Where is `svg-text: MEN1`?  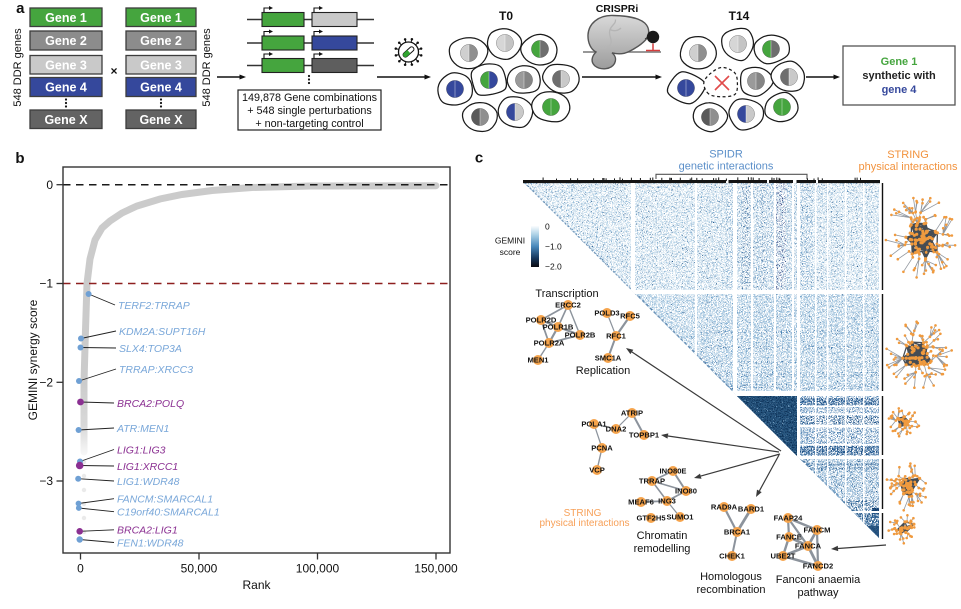 svg-text: MEN1 is located at coordinates (538, 359).